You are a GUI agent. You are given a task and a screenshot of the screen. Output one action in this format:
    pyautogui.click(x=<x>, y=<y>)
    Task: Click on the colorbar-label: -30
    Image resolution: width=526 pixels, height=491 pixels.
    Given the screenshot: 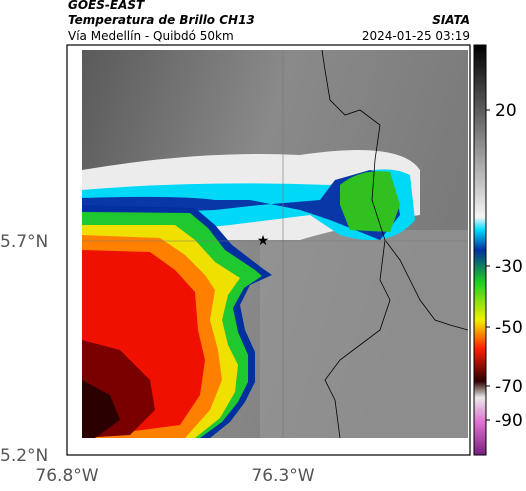 What is the action you would take?
    pyautogui.click(x=509, y=267)
    